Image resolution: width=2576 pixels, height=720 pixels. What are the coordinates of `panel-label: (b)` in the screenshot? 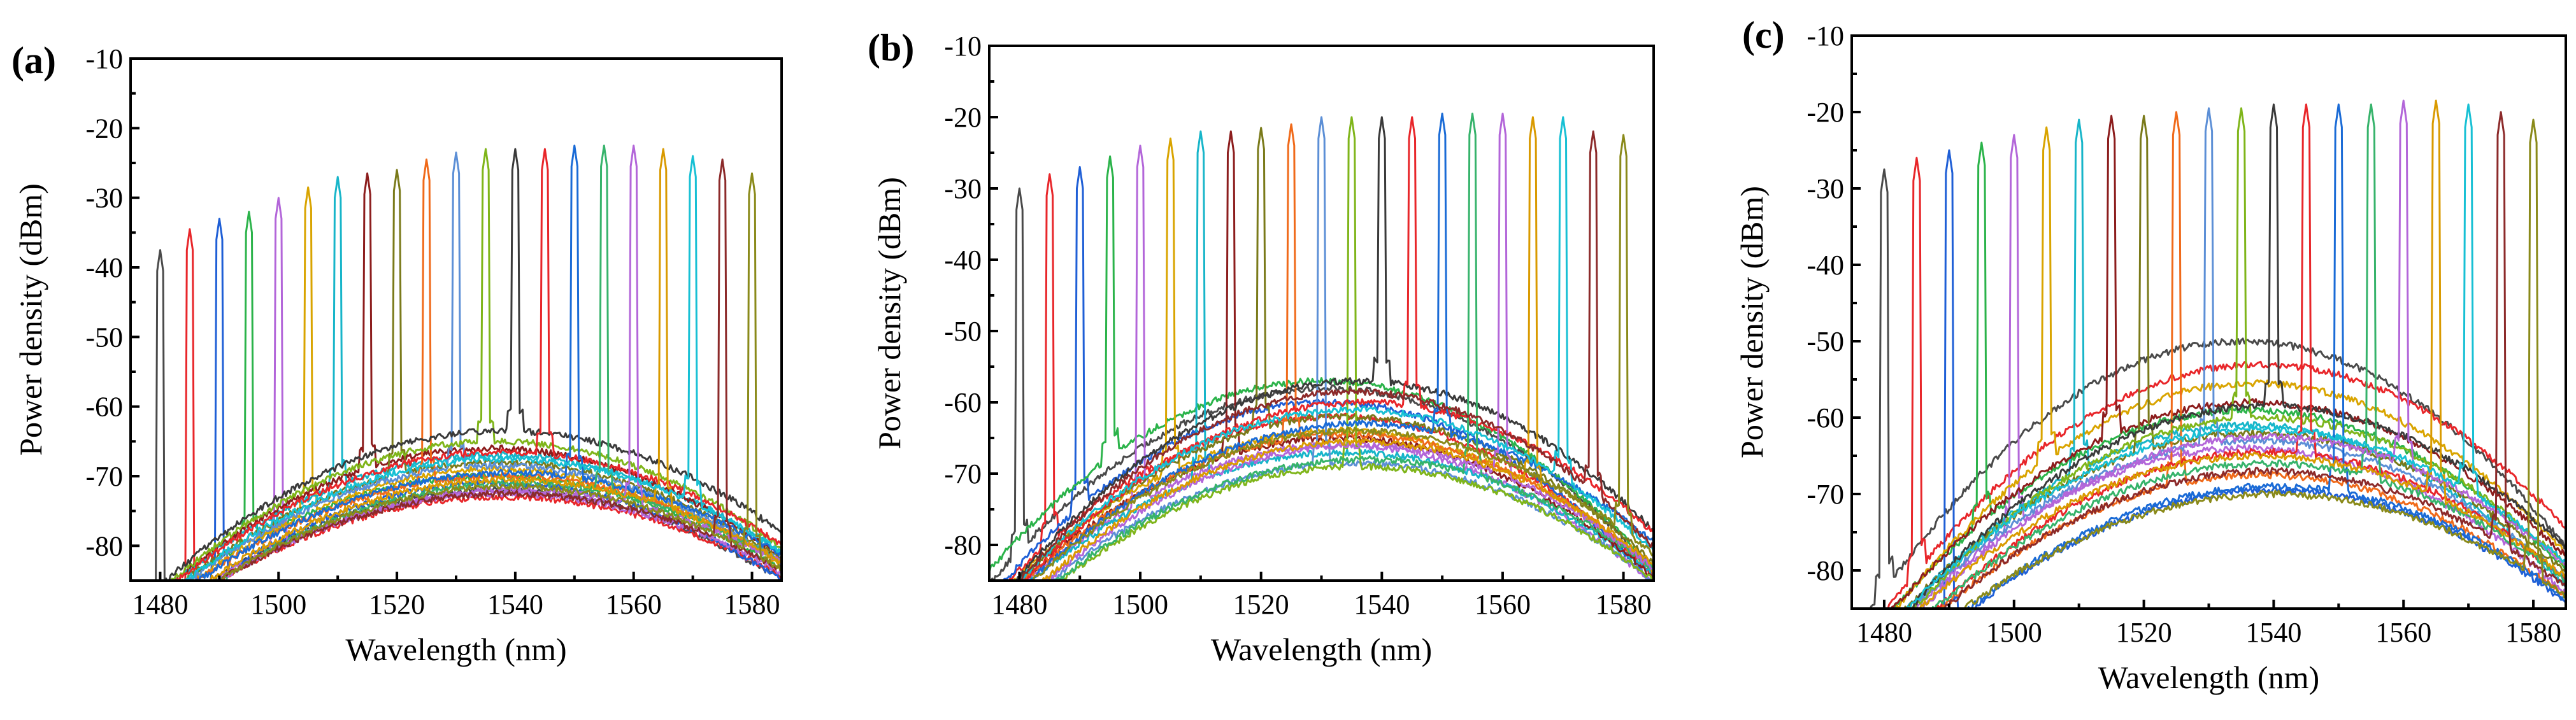 It's located at (891, 48).